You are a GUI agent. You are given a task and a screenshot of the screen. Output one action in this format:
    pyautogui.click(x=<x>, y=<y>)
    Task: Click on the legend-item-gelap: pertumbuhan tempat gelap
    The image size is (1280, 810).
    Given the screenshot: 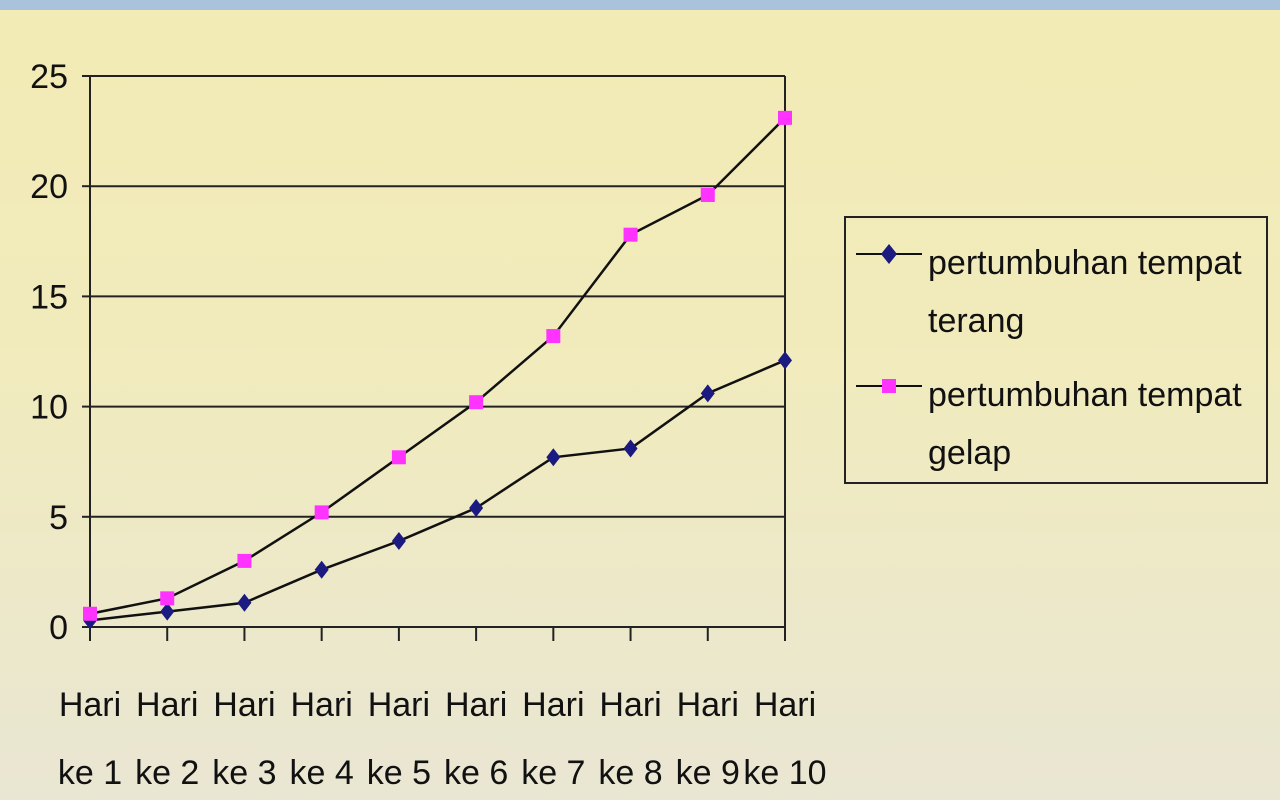 What is the action you would take?
    pyautogui.click(x=1057, y=424)
    